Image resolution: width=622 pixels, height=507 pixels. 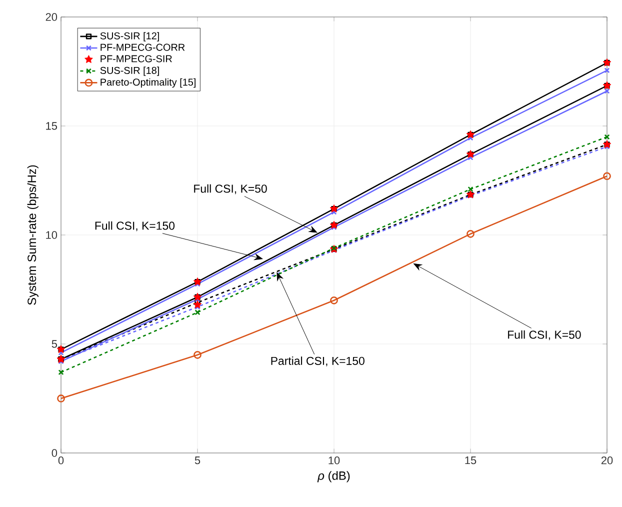 I want to click on annotation: Partial CSI, K=150, so click(x=317, y=361).